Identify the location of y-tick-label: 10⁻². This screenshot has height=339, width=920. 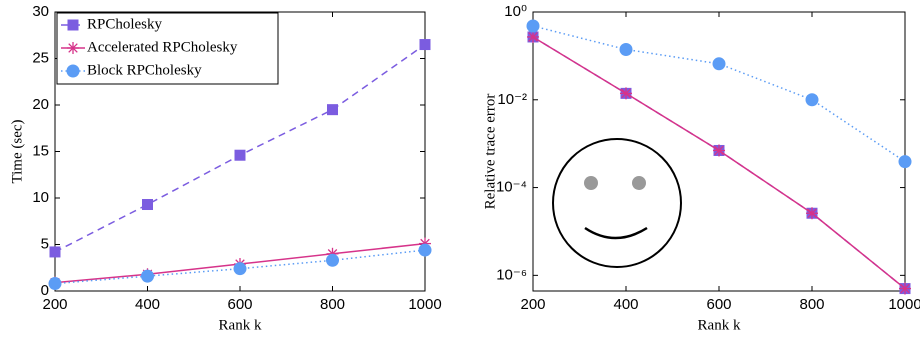
(512, 99).